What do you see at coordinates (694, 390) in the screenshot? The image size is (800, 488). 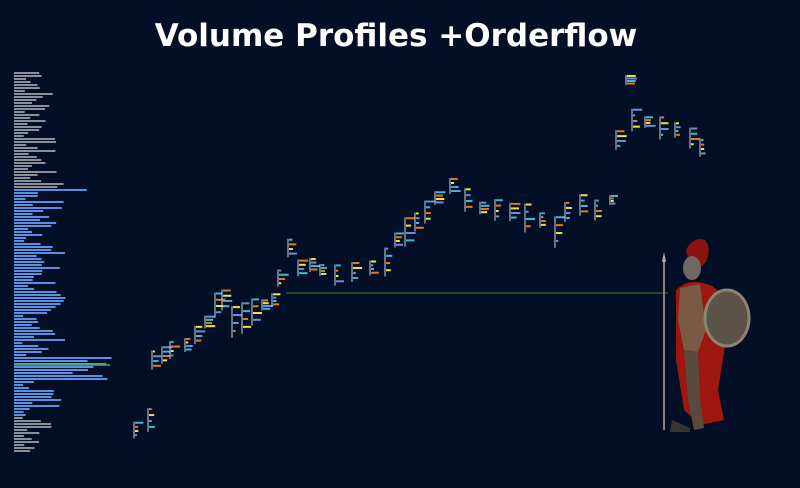 I see `legs` at bounding box center [694, 390].